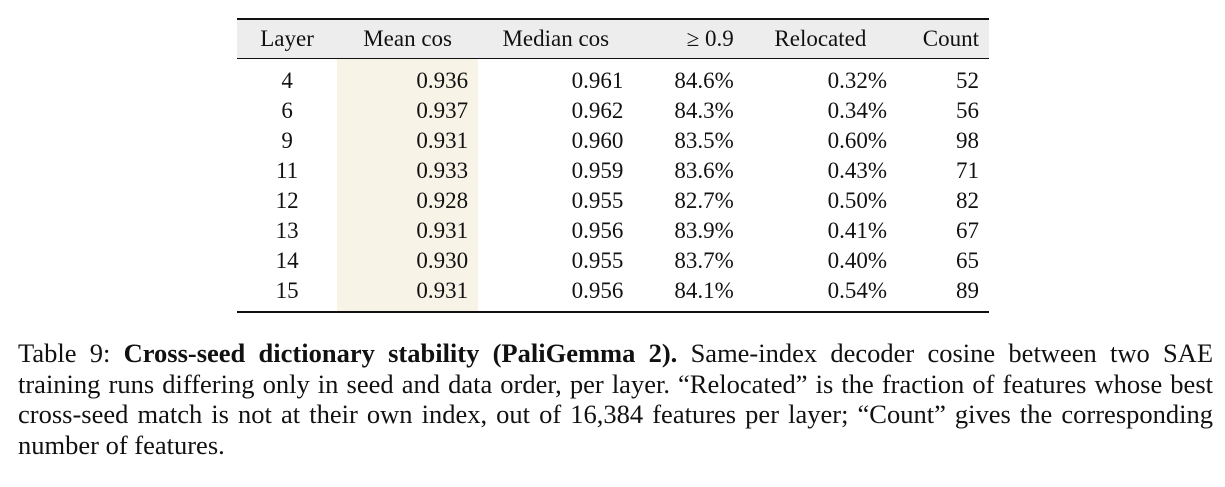 The height and width of the screenshot is (487, 1225). Describe the element at coordinates (408, 201) in the screenshot. I see `cell-mean-cos: 0.928` at that location.